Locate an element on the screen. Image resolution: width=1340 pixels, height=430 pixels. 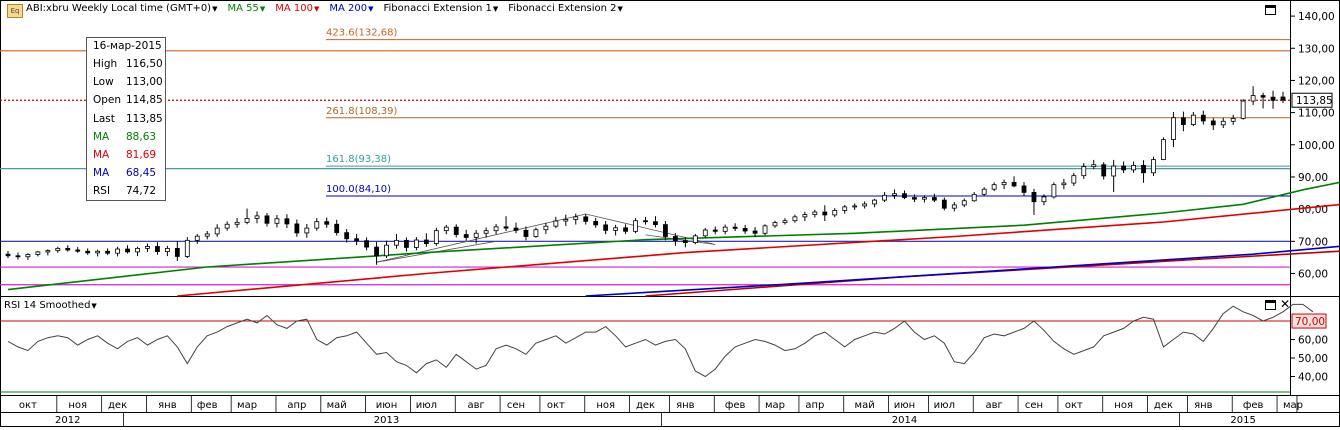
rsi-title: RSI 14 Smoothed▼ is located at coordinates (50, 305).